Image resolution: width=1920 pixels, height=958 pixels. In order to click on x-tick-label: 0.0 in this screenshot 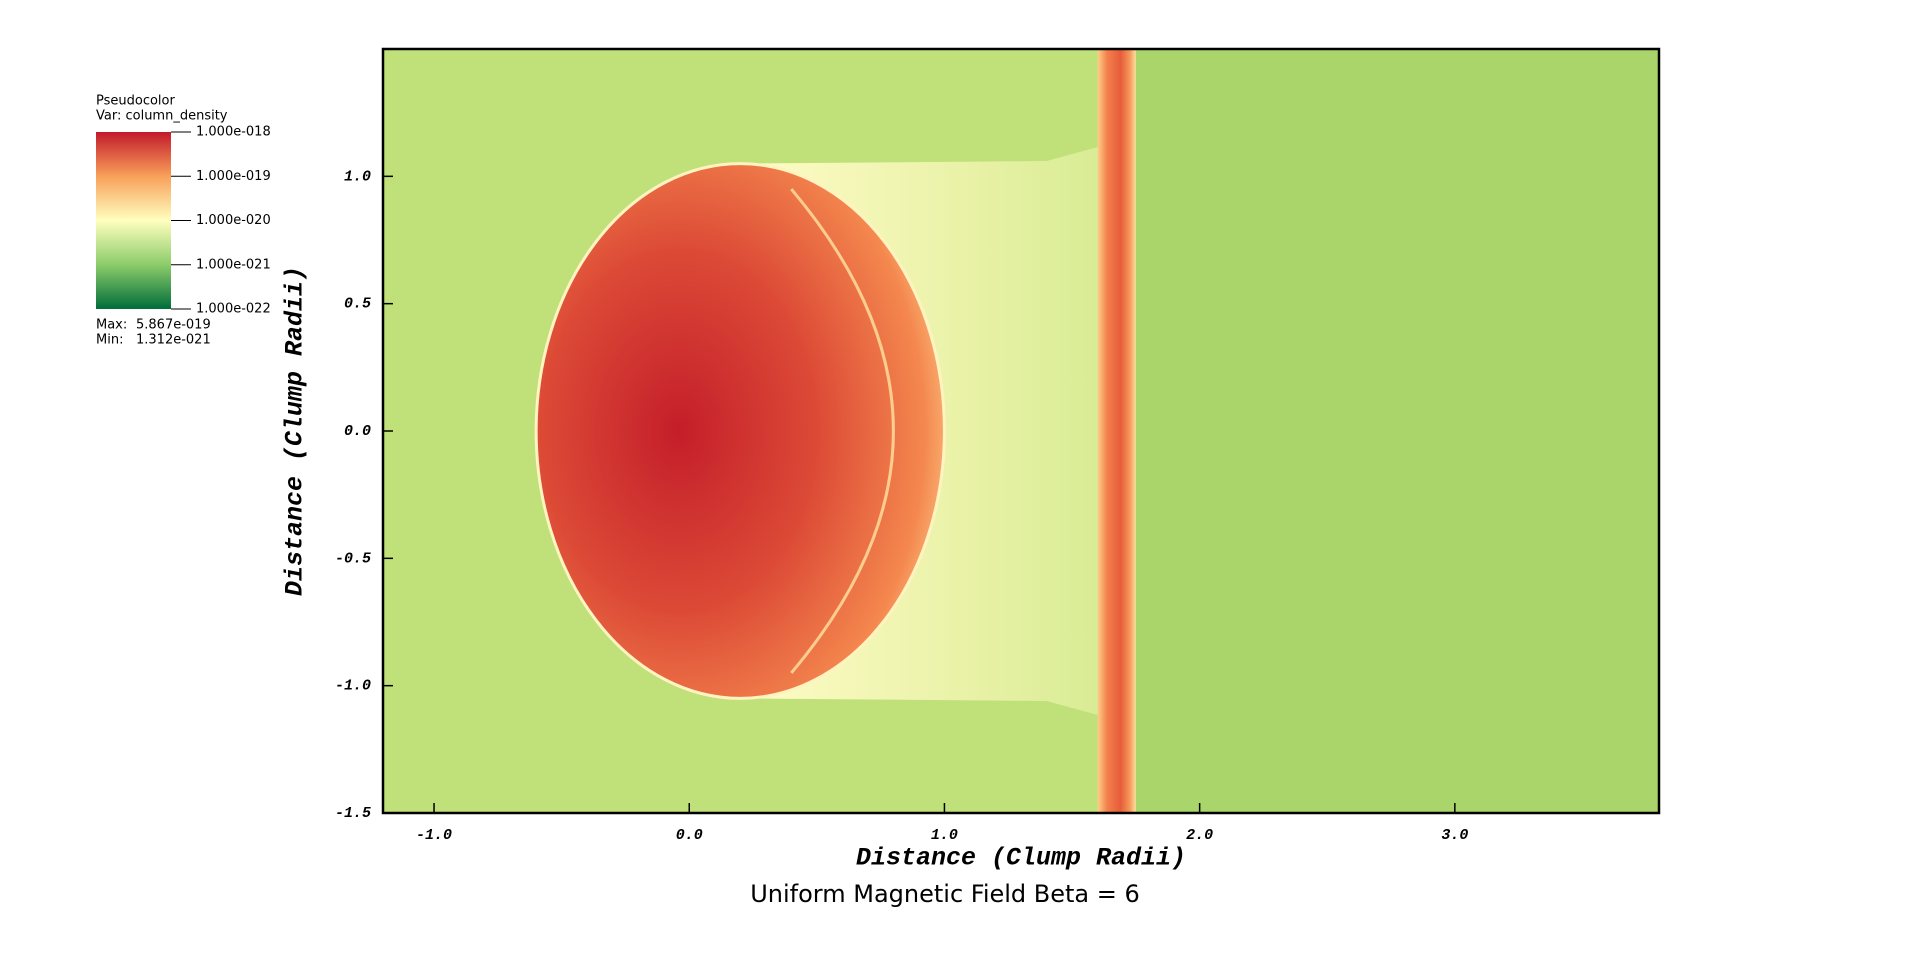, I will do `click(689, 835)`.